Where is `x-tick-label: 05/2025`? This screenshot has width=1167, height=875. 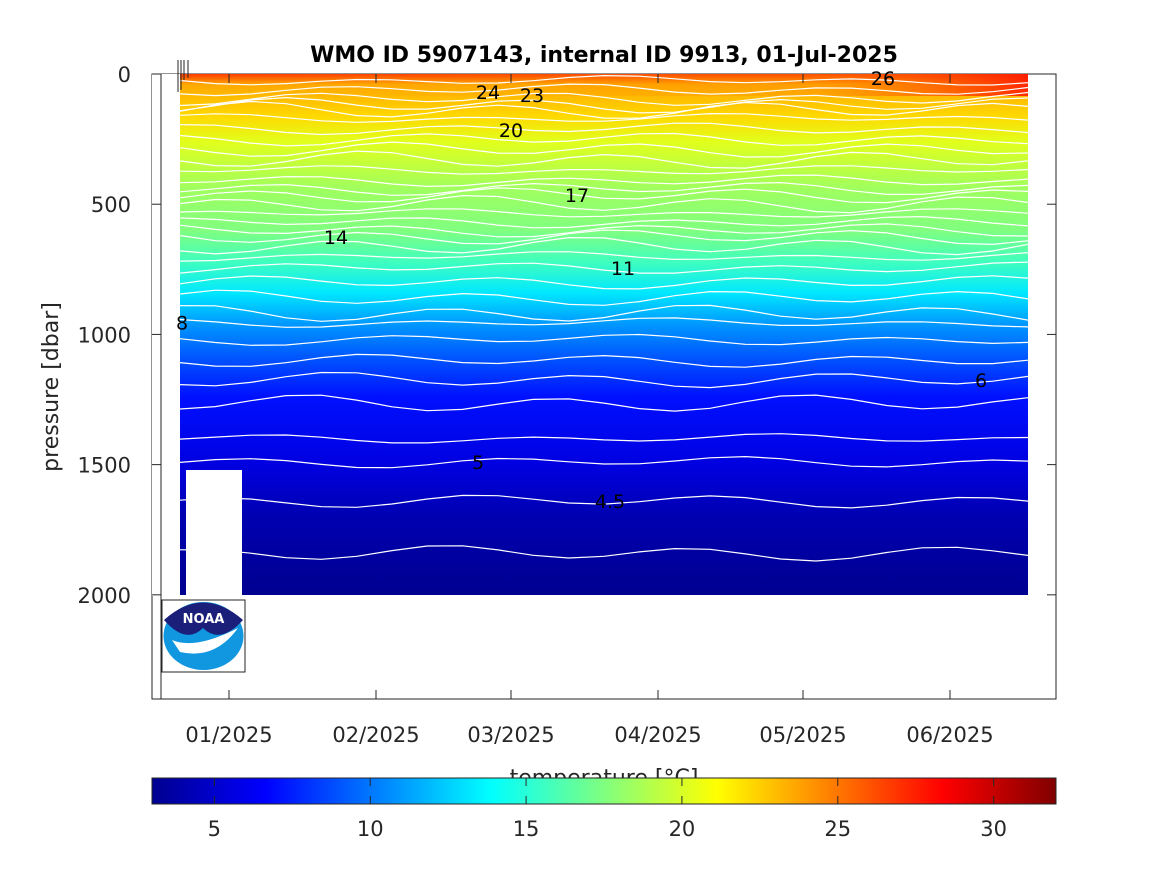 x-tick-label: 05/2025 is located at coordinates (802, 735).